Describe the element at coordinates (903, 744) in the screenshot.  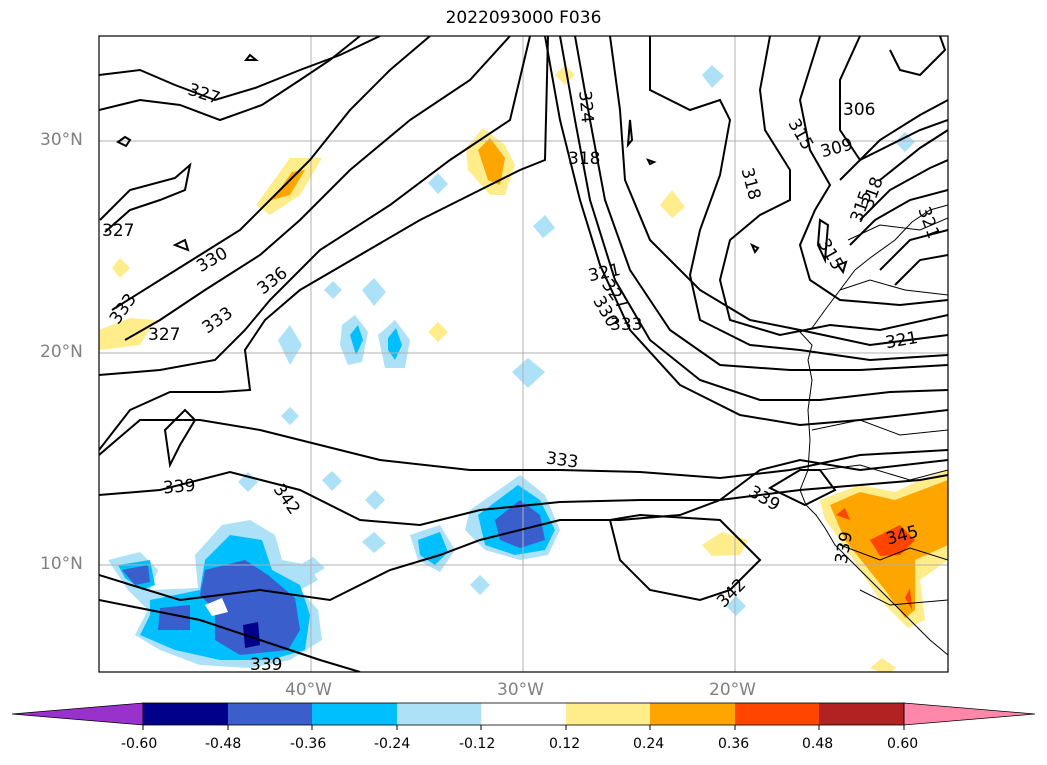
I see `colorbar-tick-label: 0.60` at that location.